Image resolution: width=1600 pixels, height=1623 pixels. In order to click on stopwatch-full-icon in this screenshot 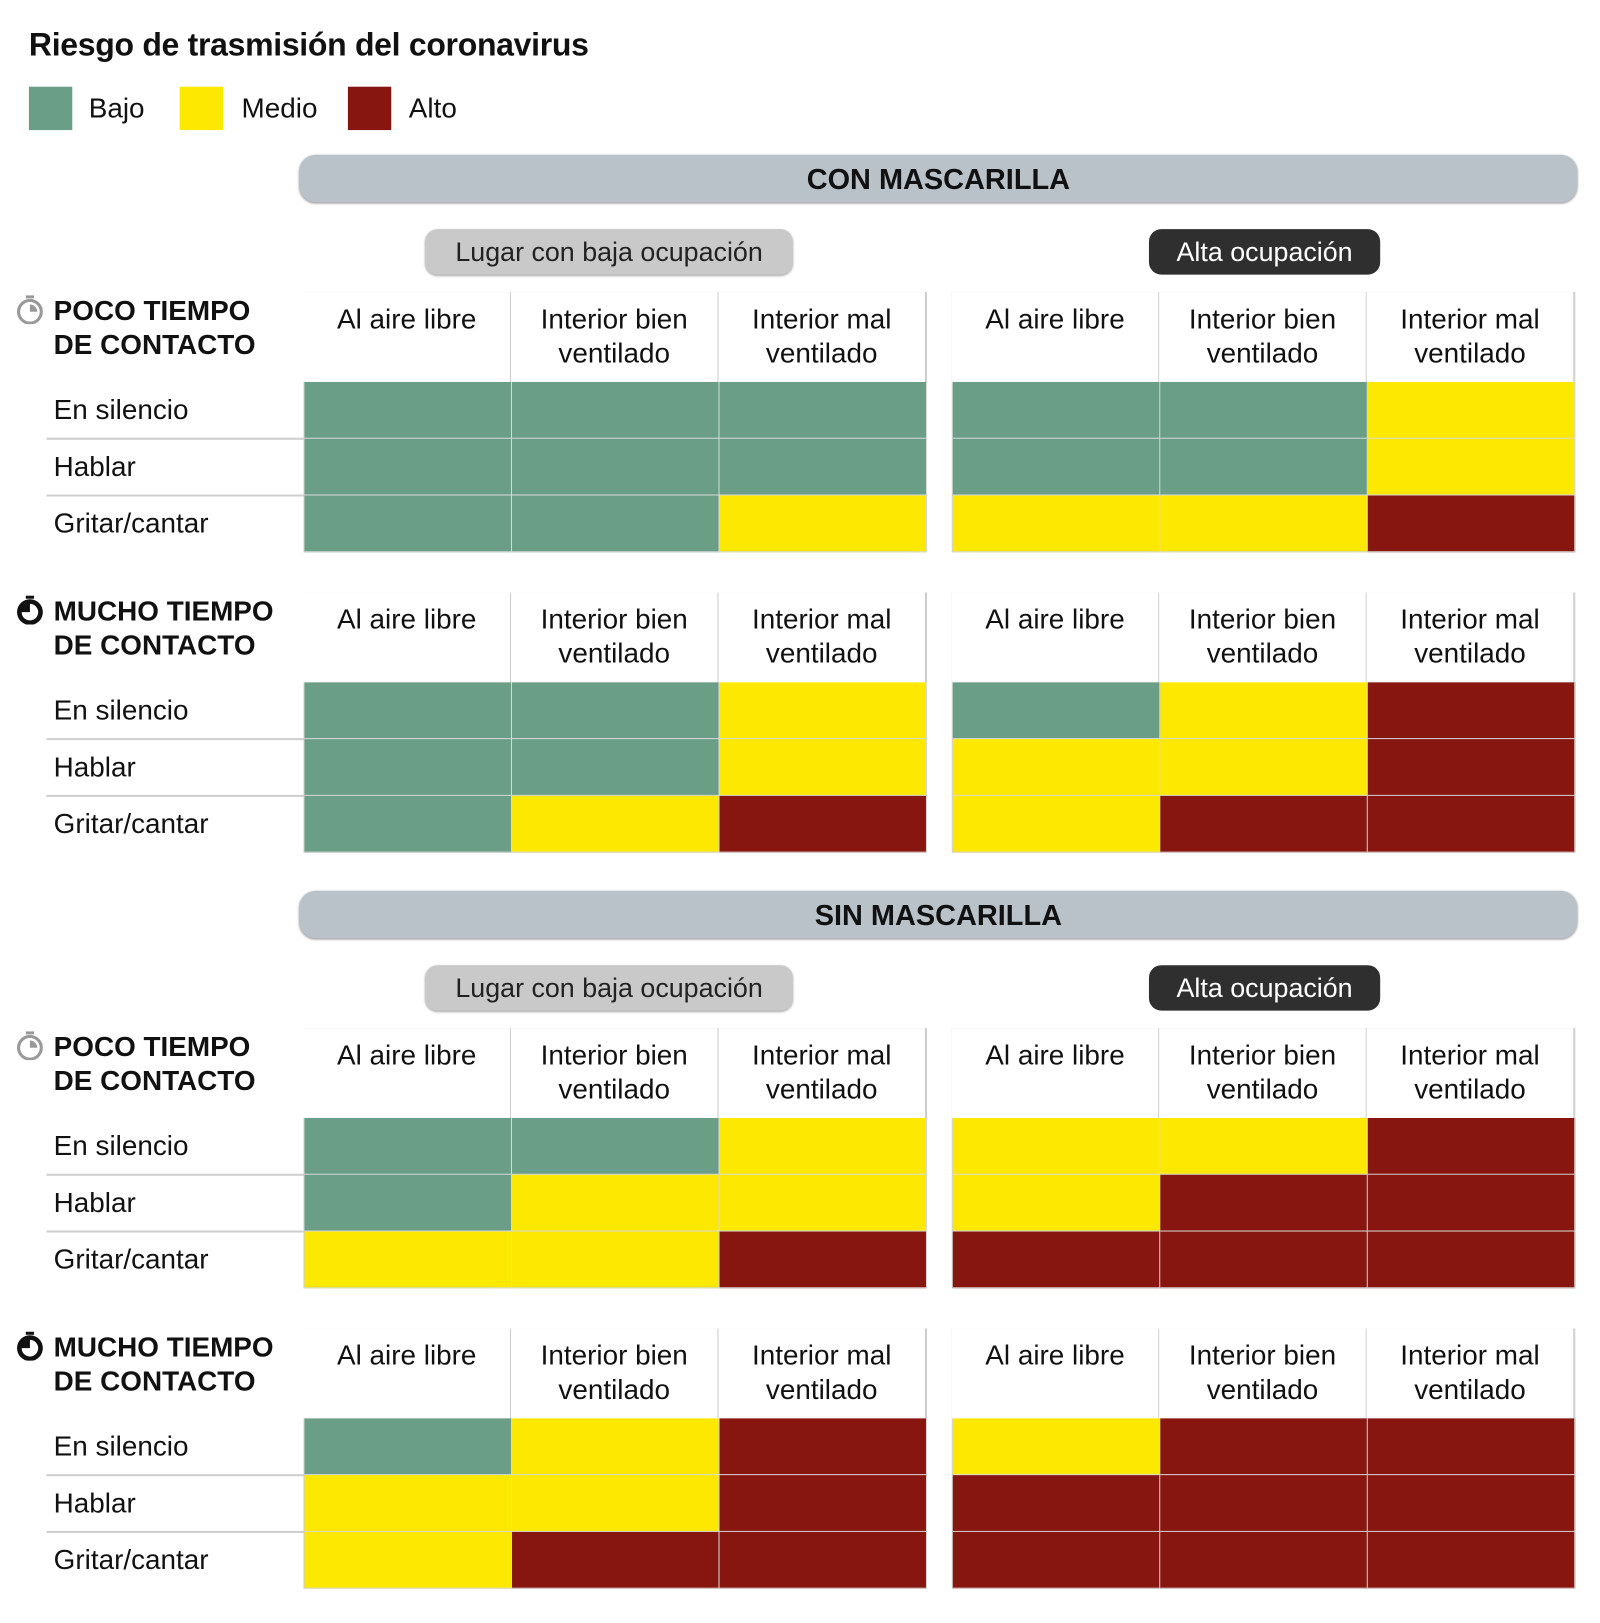, I will do `click(30, 1346)`.